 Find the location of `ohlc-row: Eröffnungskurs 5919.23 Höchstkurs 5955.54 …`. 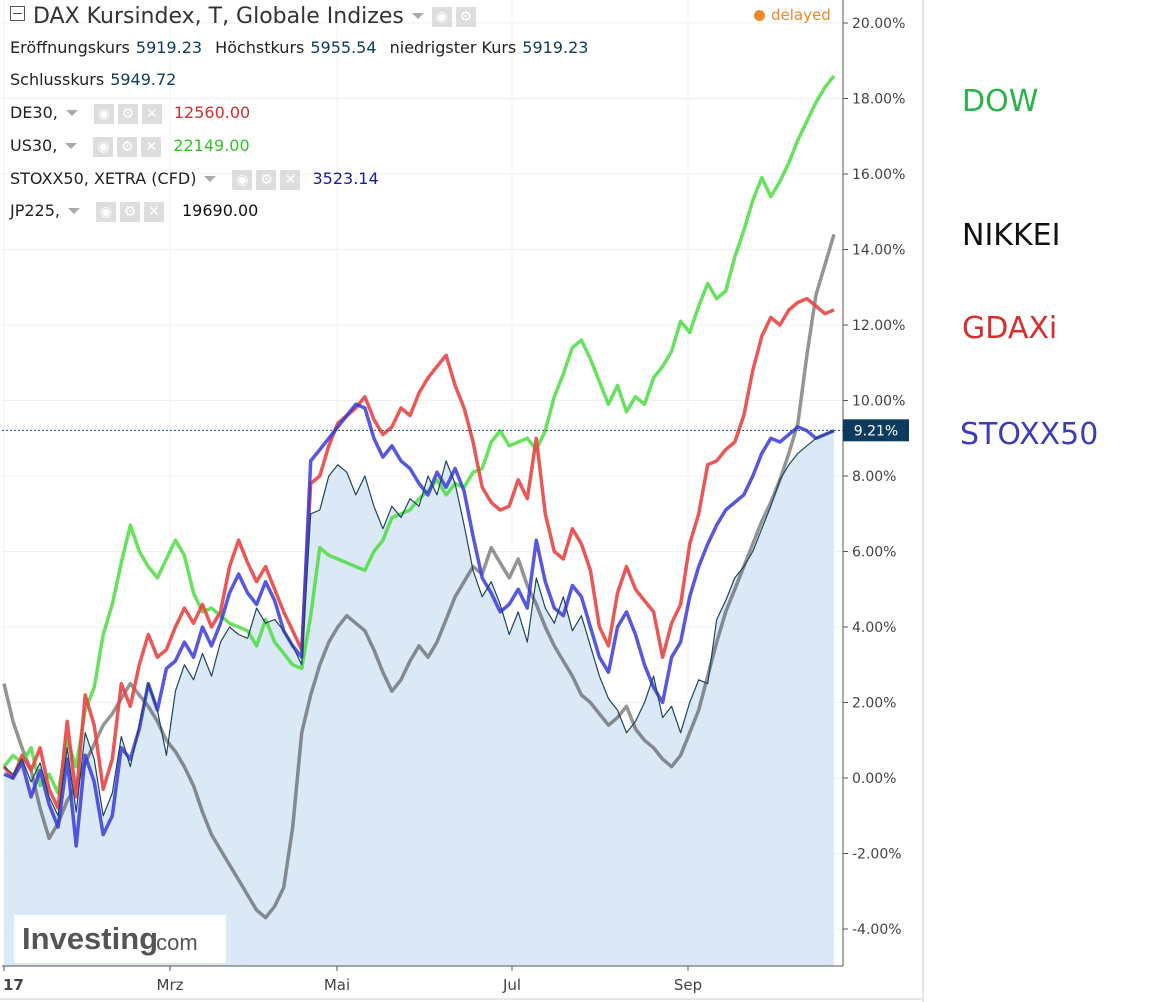

ohlc-row: Eröffnungskurs 5919.23 Höchstkurs 5955.54 … is located at coordinates (303, 47).